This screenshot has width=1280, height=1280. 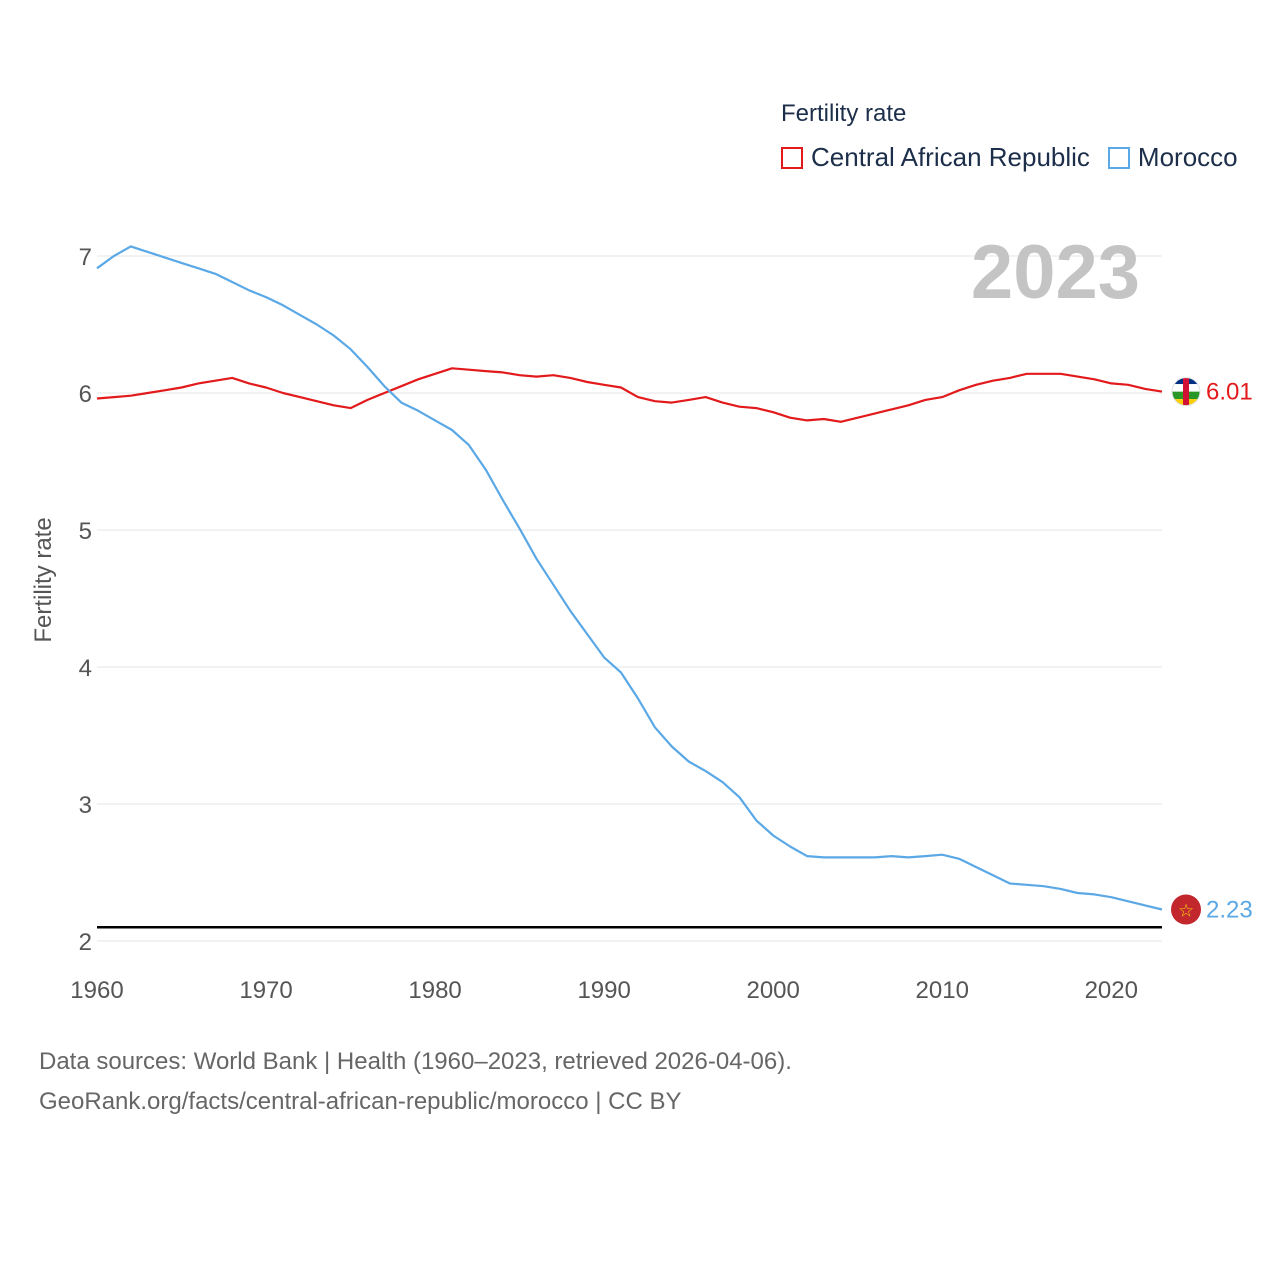 I want to click on y-tick-label: 4, so click(x=85, y=668).